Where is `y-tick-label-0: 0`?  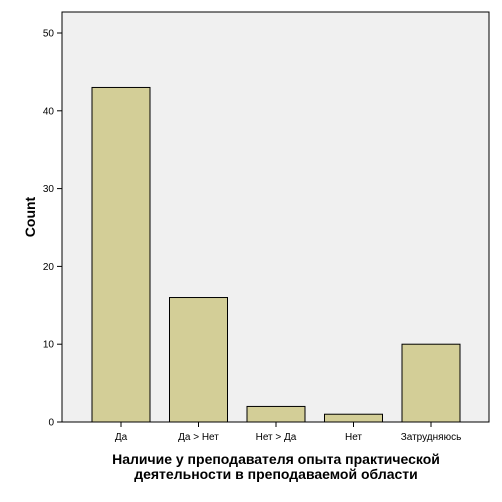
y-tick-label-0: 0 is located at coordinates (51, 423).